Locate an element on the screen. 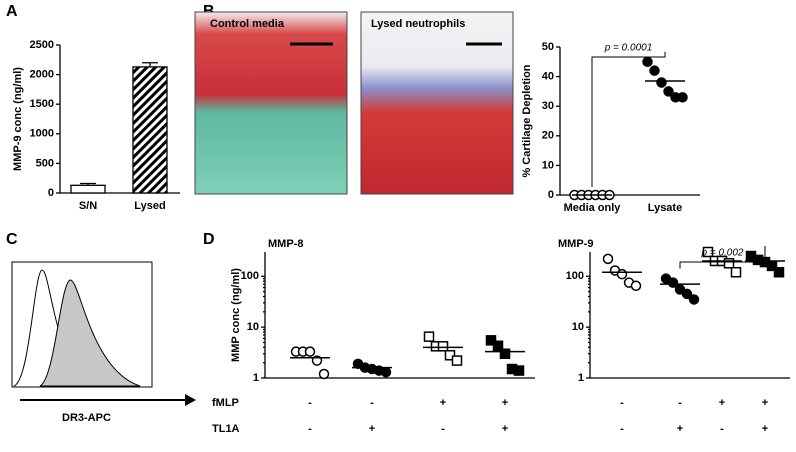 Image resolution: width=796 pixels, height=452 pixels. y-tick-label: 20 is located at coordinates (548, 136).